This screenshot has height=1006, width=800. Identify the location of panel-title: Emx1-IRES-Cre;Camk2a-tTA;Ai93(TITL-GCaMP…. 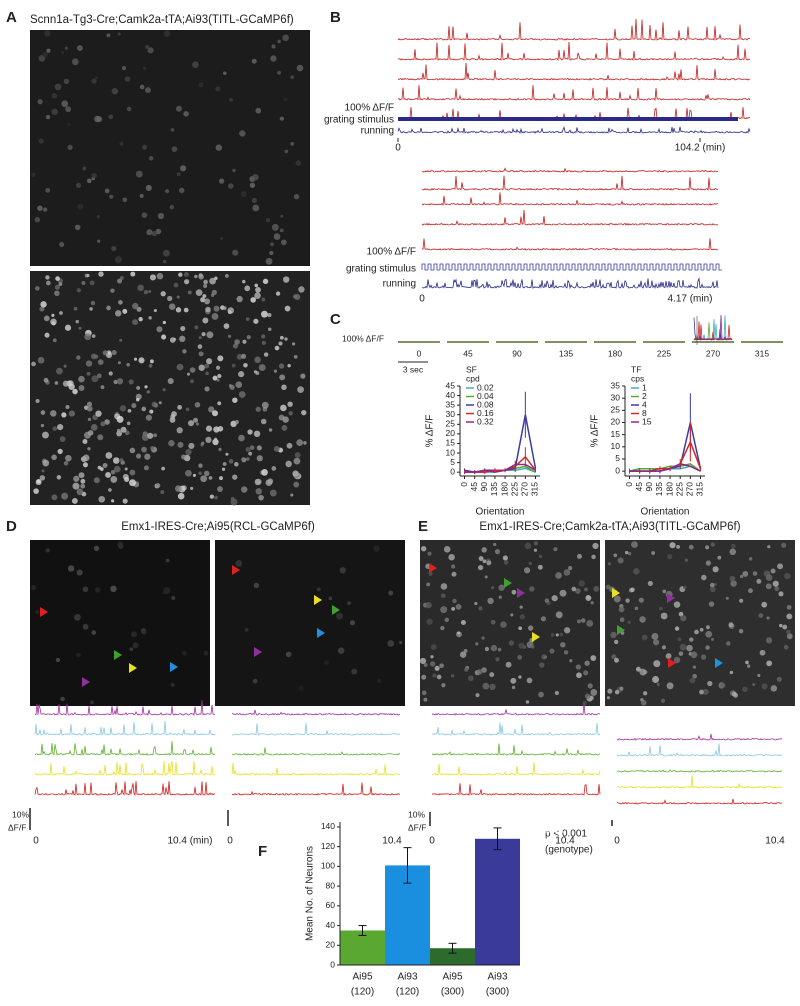
(609, 527).